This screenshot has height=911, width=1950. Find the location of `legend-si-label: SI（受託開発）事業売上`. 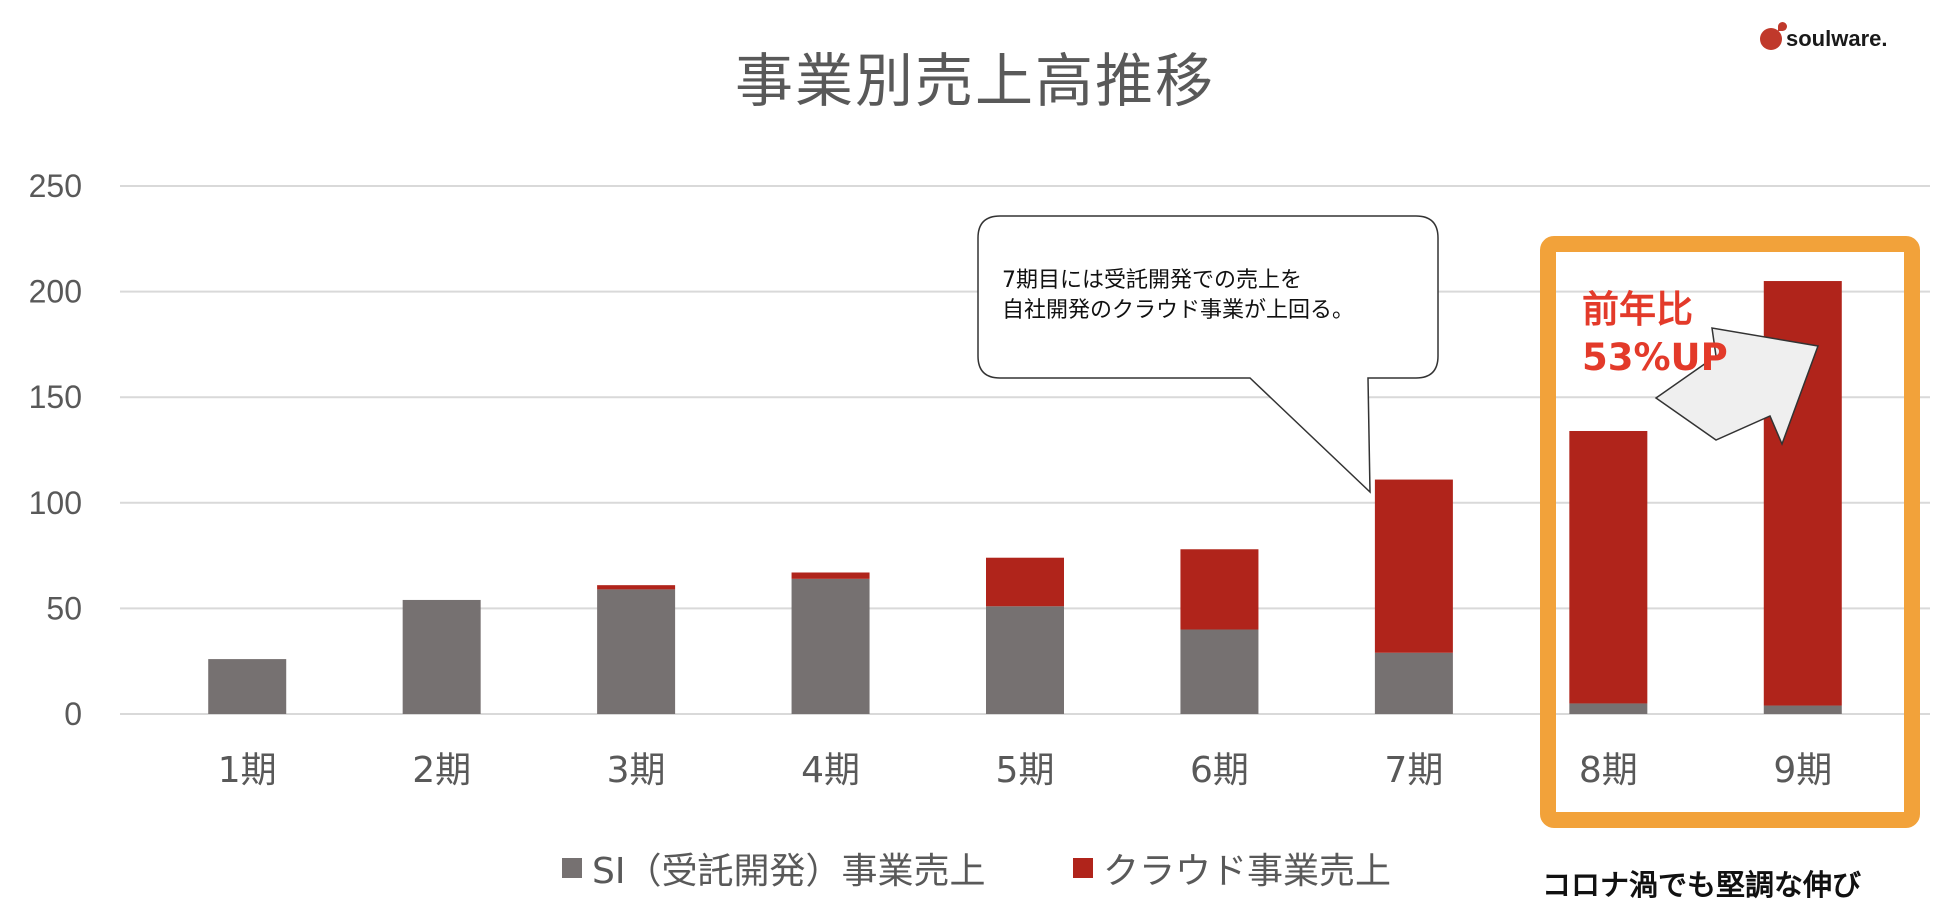

legend-si-label: SI（受託開発）事業売上 is located at coordinates (789, 871).